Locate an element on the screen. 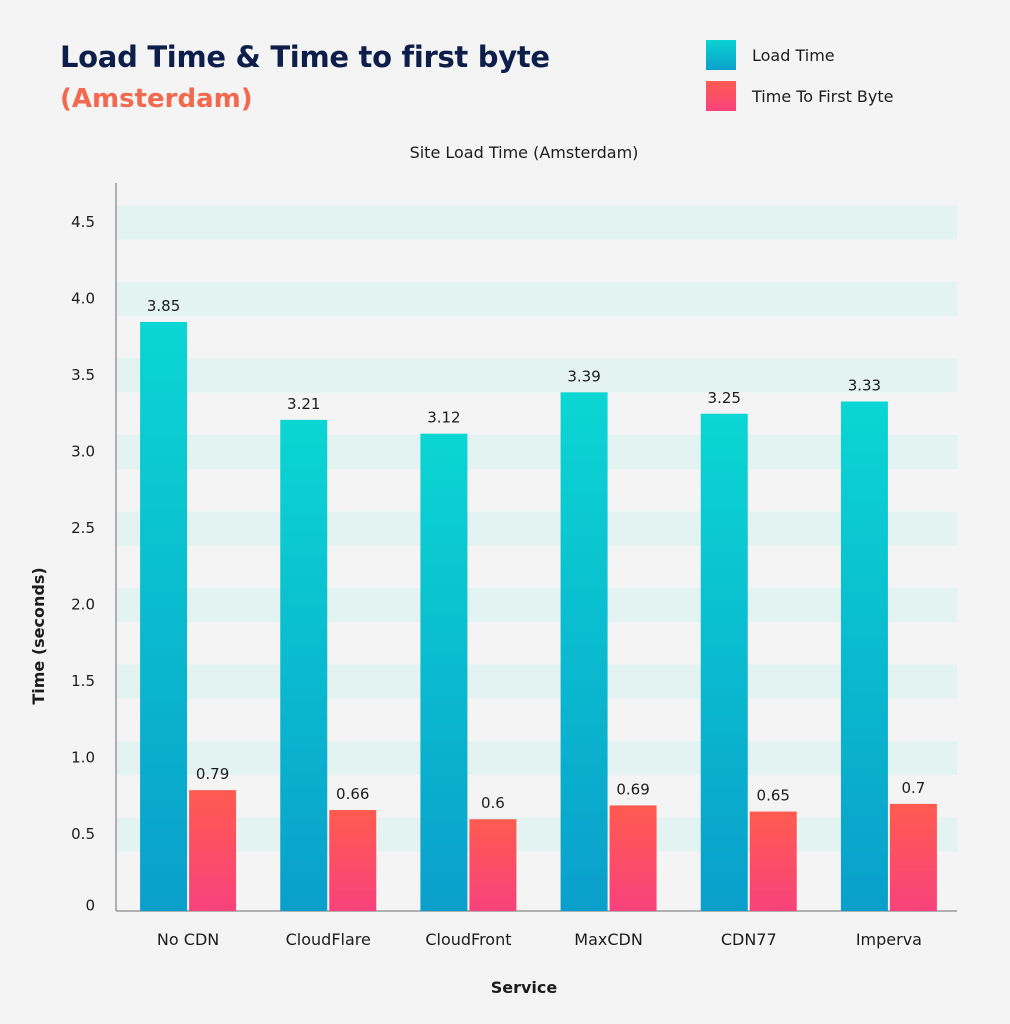  legend-item-load-time: Load Time is located at coordinates (800, 55).